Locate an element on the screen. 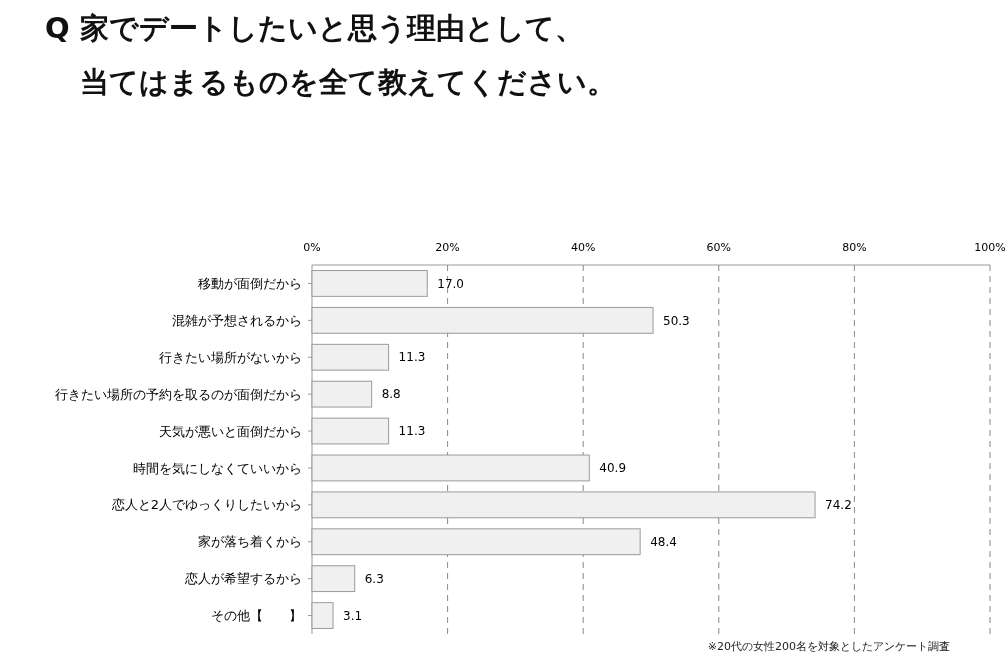 The width and height of the screenshot is (1007, 659). y-tick-label: 行きたい場所がないから is located at coordinates (230, 357).